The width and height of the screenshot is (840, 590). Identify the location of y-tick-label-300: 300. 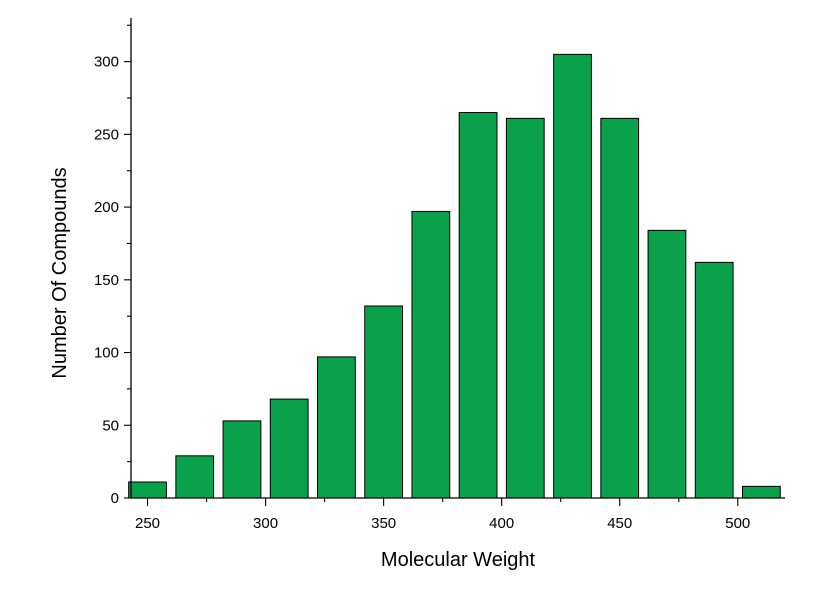
(106, 62).